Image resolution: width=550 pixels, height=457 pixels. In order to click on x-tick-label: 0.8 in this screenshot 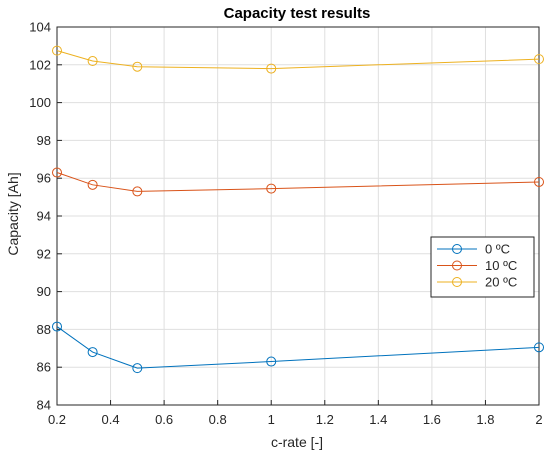, I will do `click(218, 419)`.